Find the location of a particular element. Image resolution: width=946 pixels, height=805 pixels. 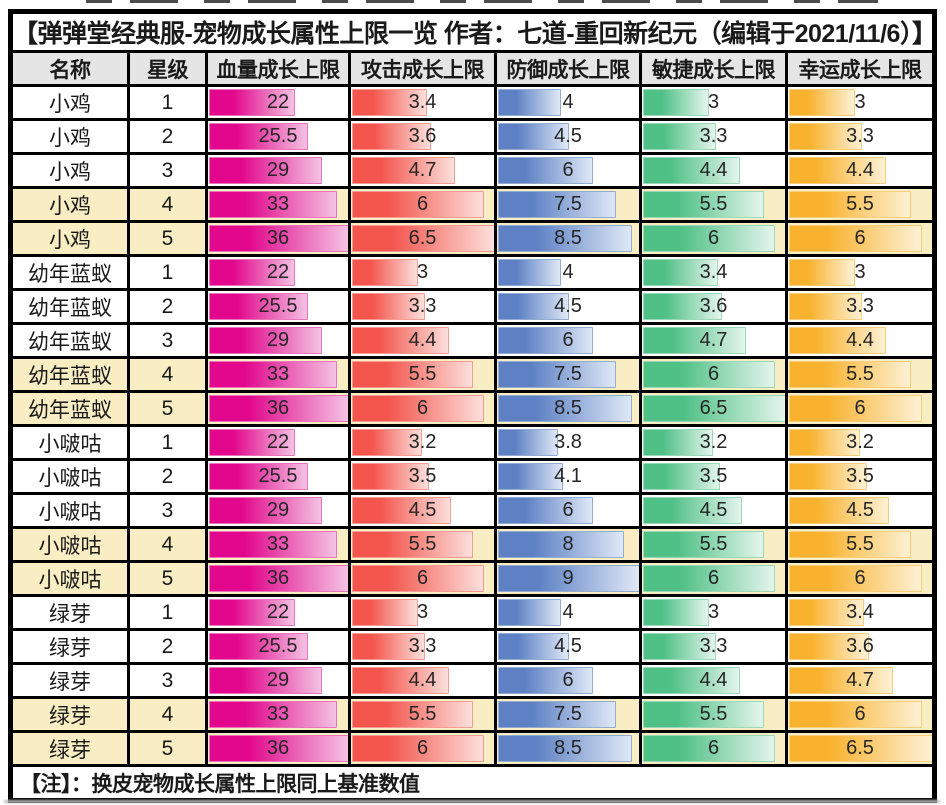

luck-value: 5.5 is located at coordinates (860, 204).